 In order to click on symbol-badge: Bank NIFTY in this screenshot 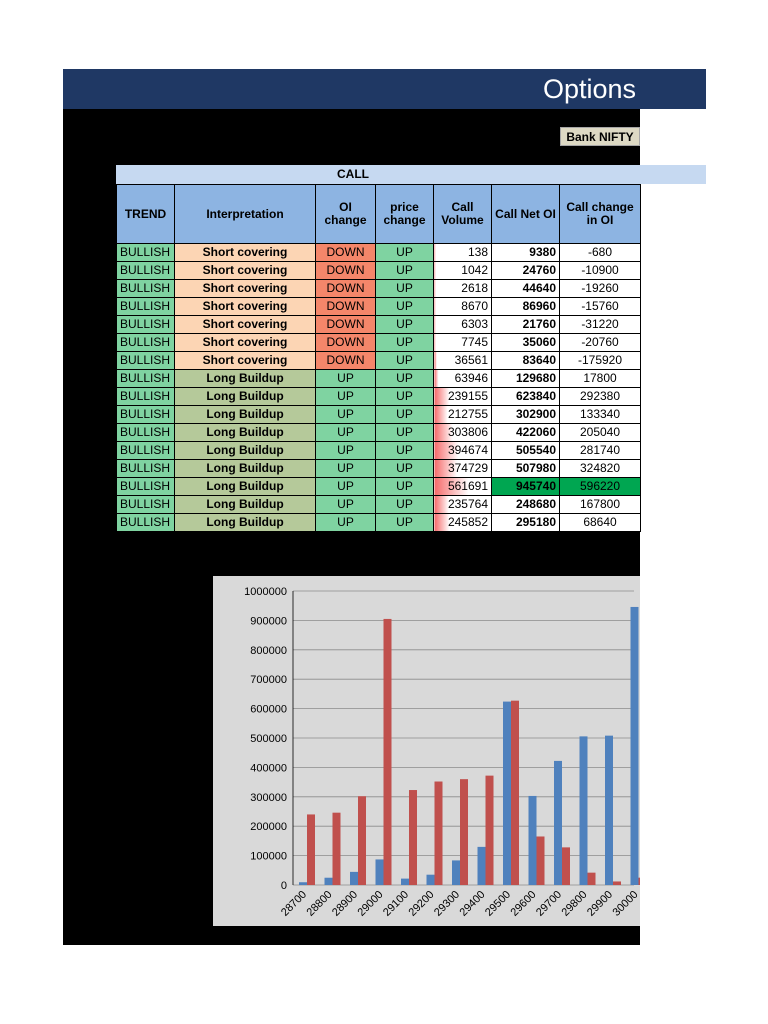, I will do `click(600, 136)`.